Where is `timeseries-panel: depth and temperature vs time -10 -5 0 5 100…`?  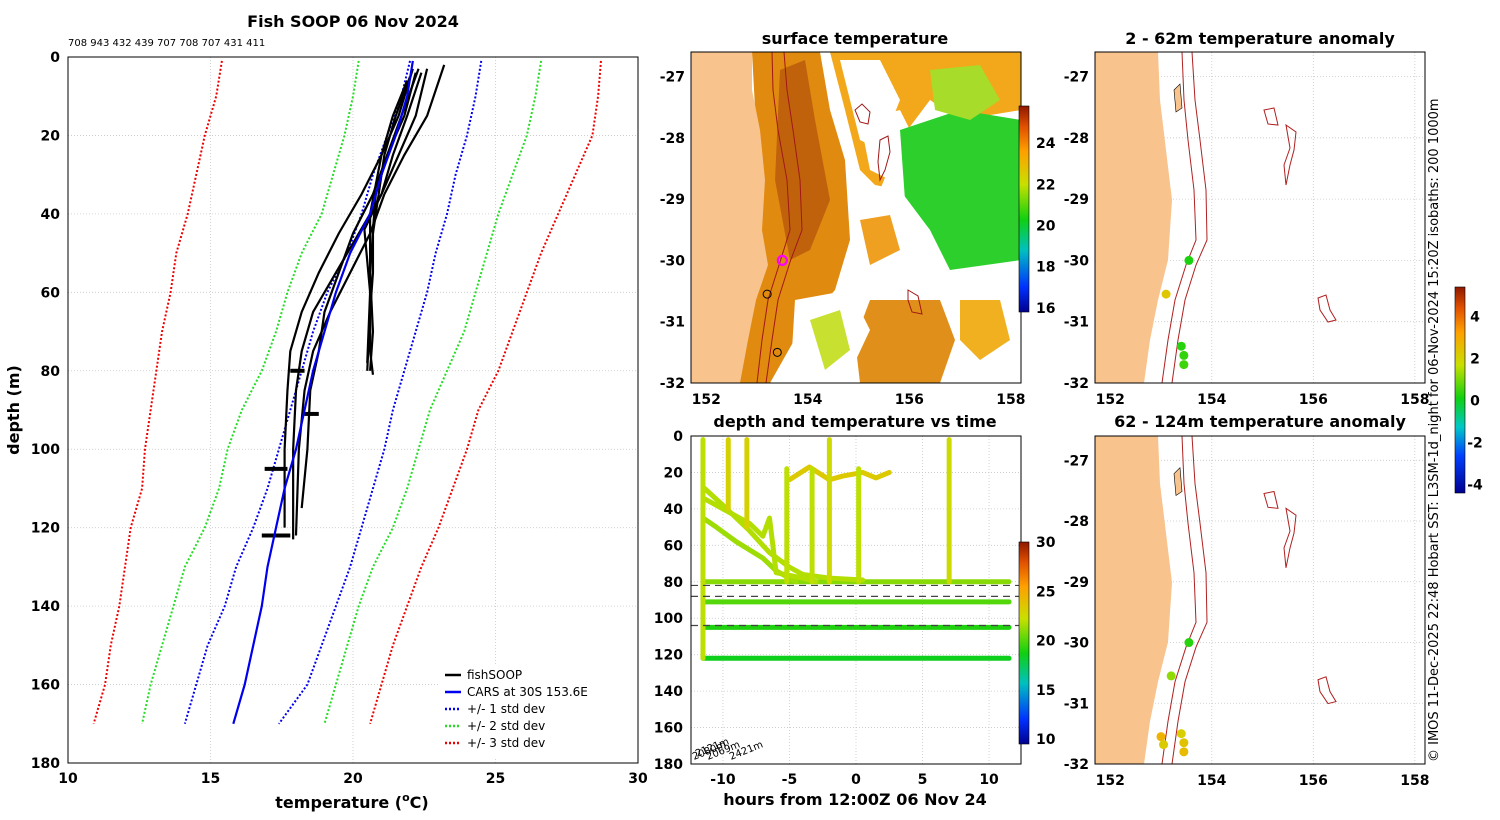
timeseries-panel: depth and temperature vs time -10 -5 0 5 100… is located at coordinates (855, 610).